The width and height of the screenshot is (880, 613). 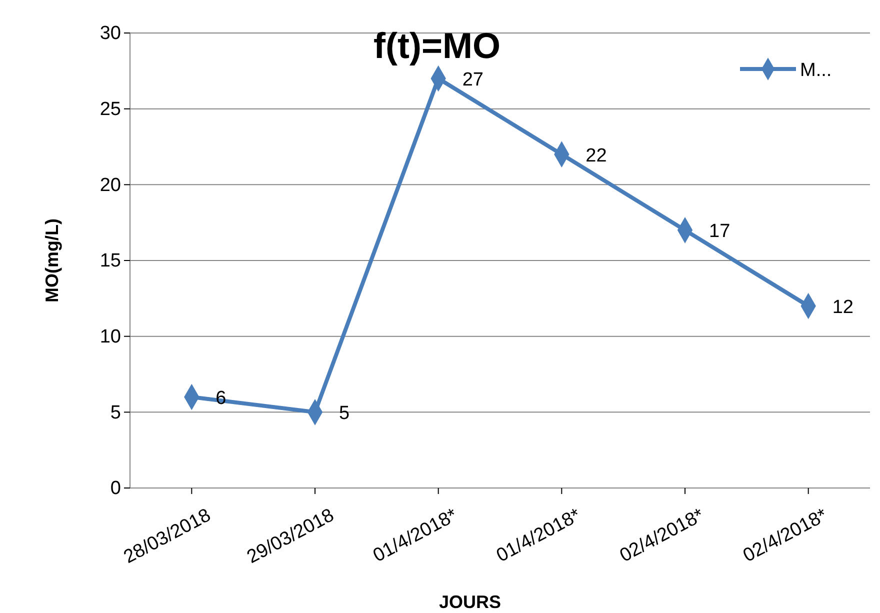 I want to click on x-axis-title: JOURS, so click(x=470, y=602).